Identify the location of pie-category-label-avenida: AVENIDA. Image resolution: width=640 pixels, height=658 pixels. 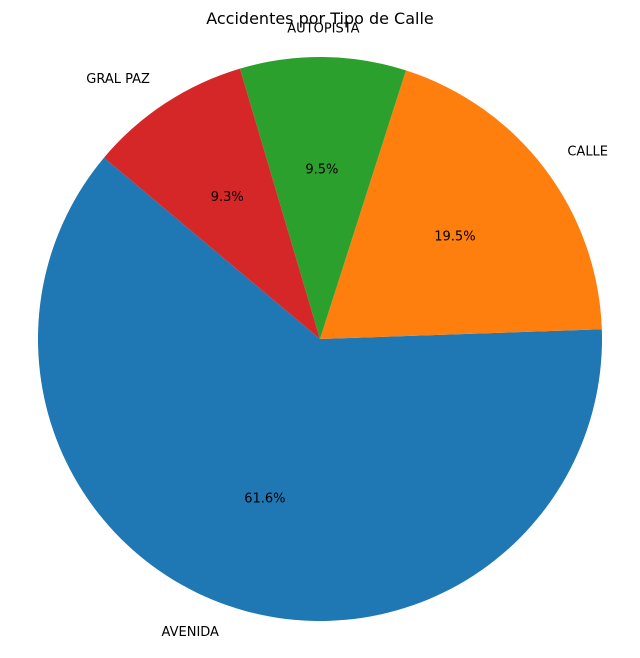
(191, 632).